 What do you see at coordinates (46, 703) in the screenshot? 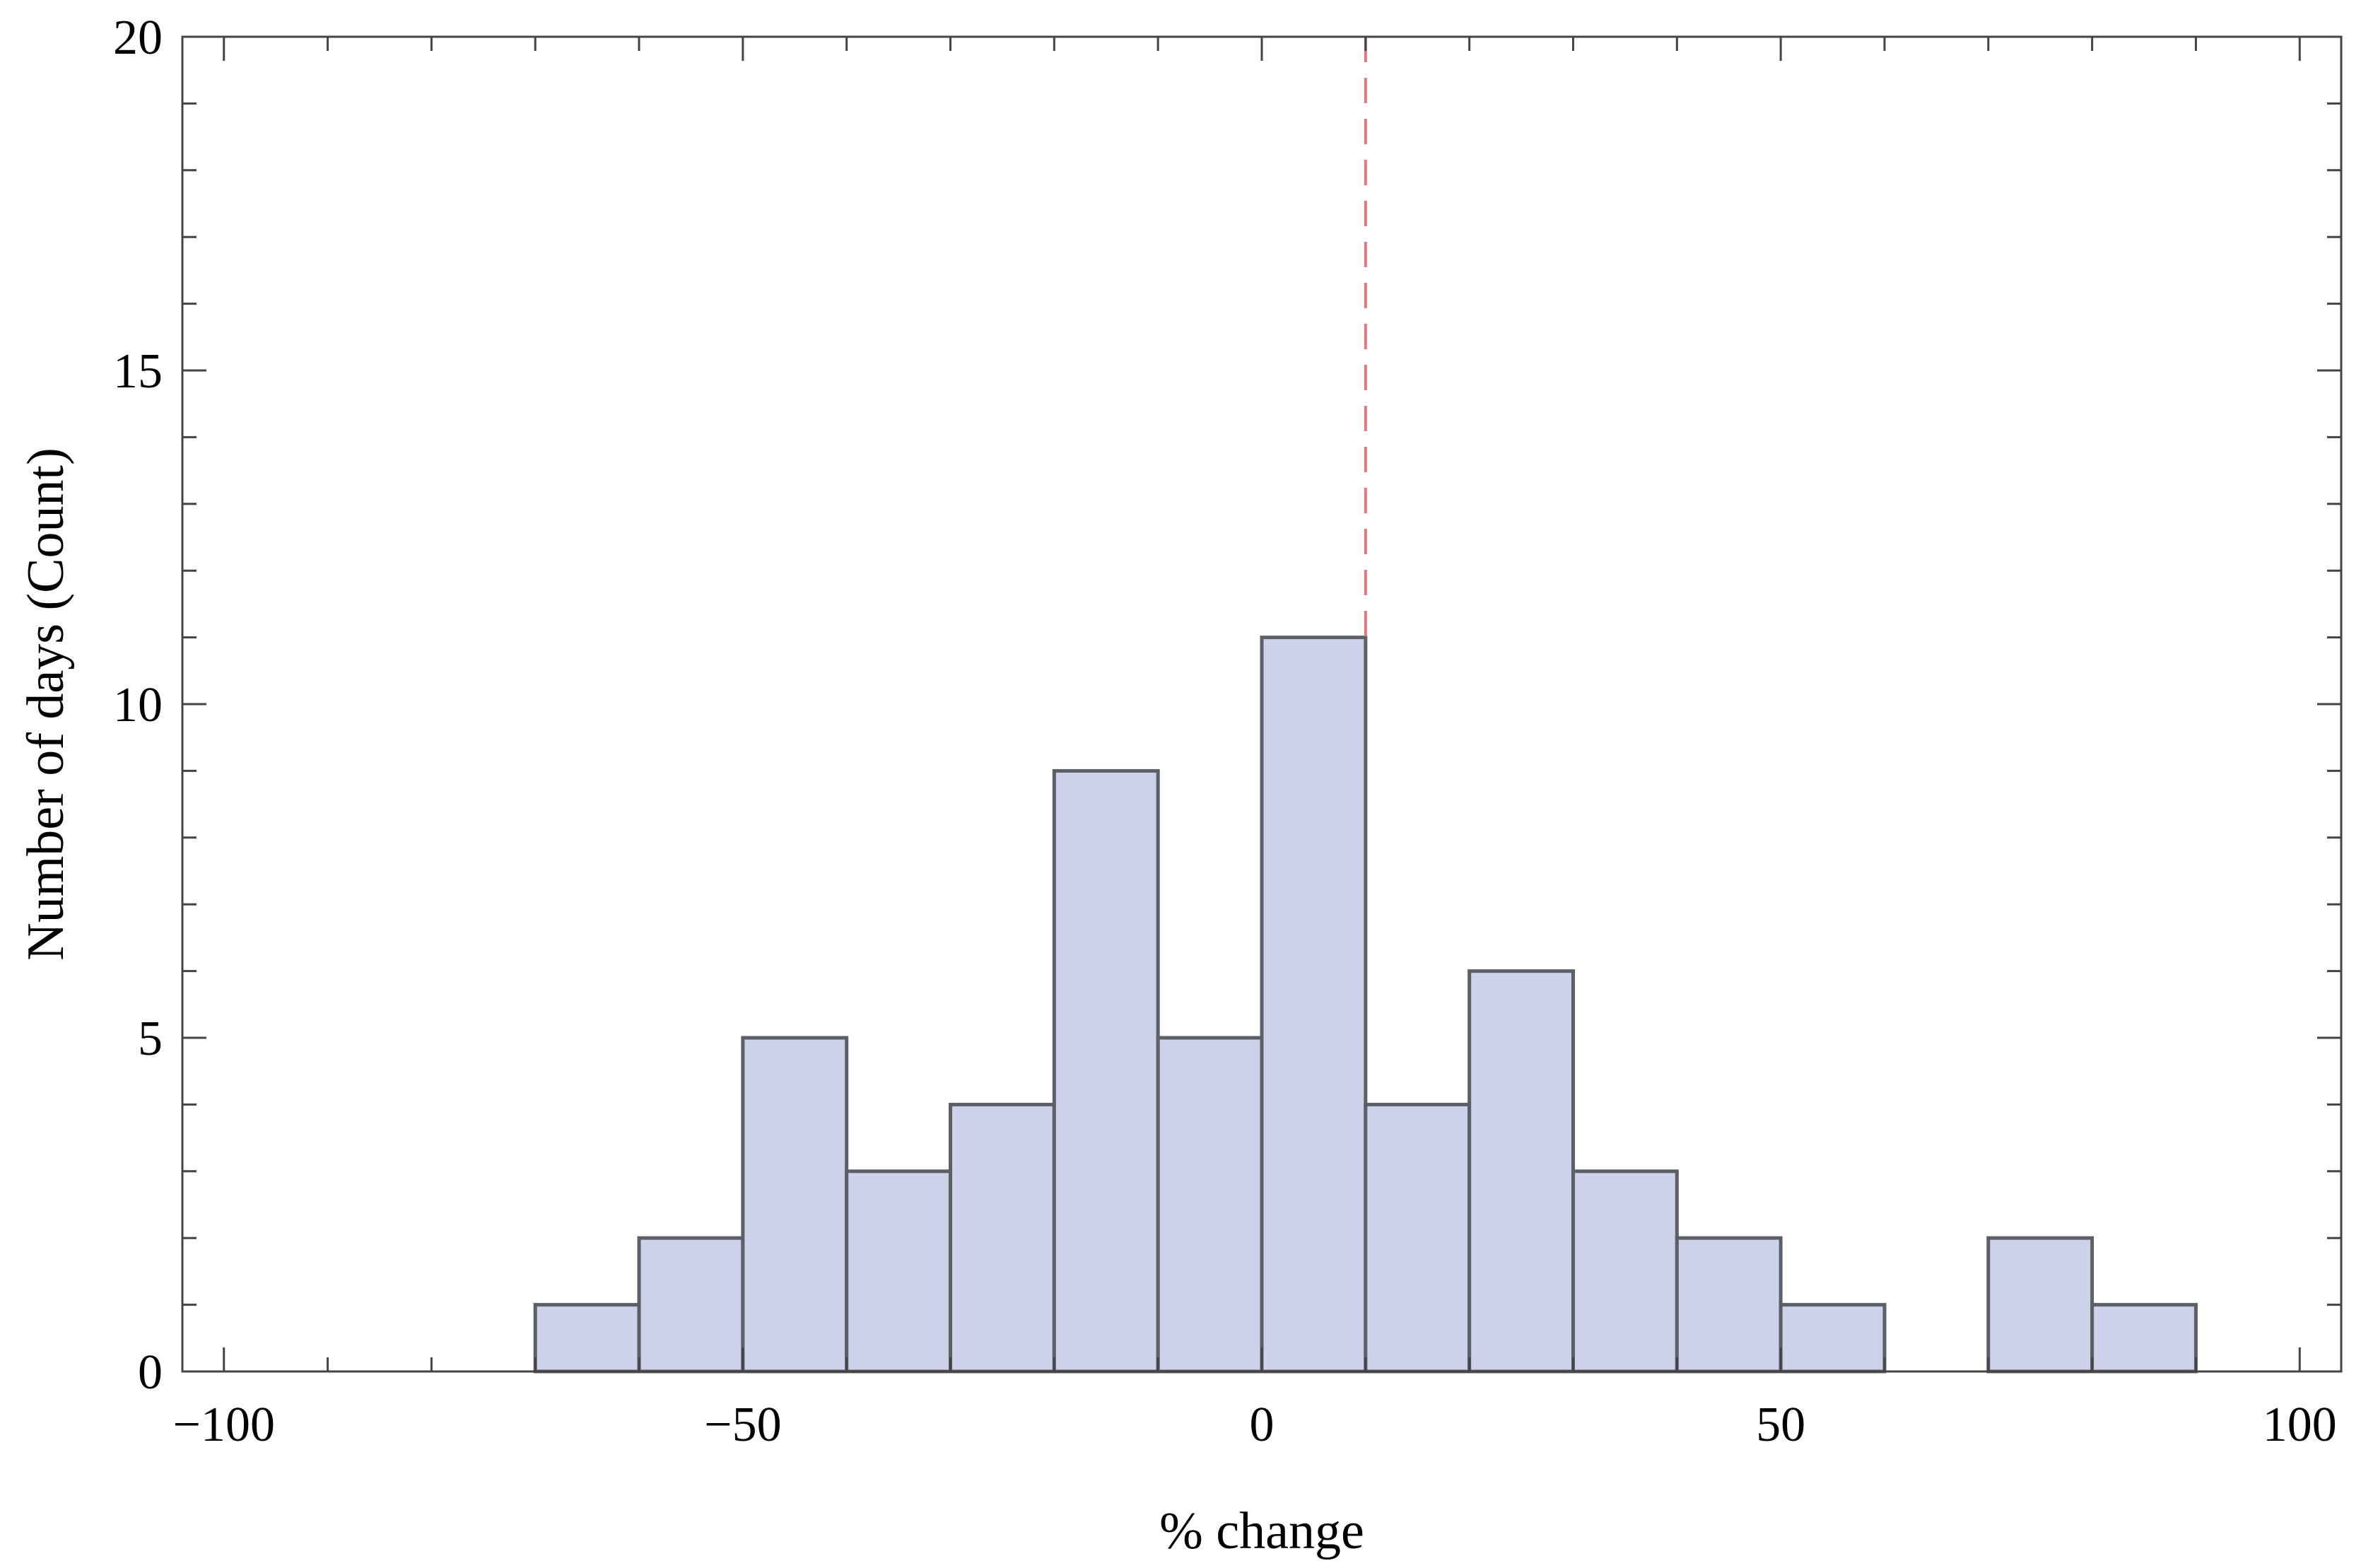
I see `y-axis-label: Number of days (Count)` at bounding box center [46, 703].